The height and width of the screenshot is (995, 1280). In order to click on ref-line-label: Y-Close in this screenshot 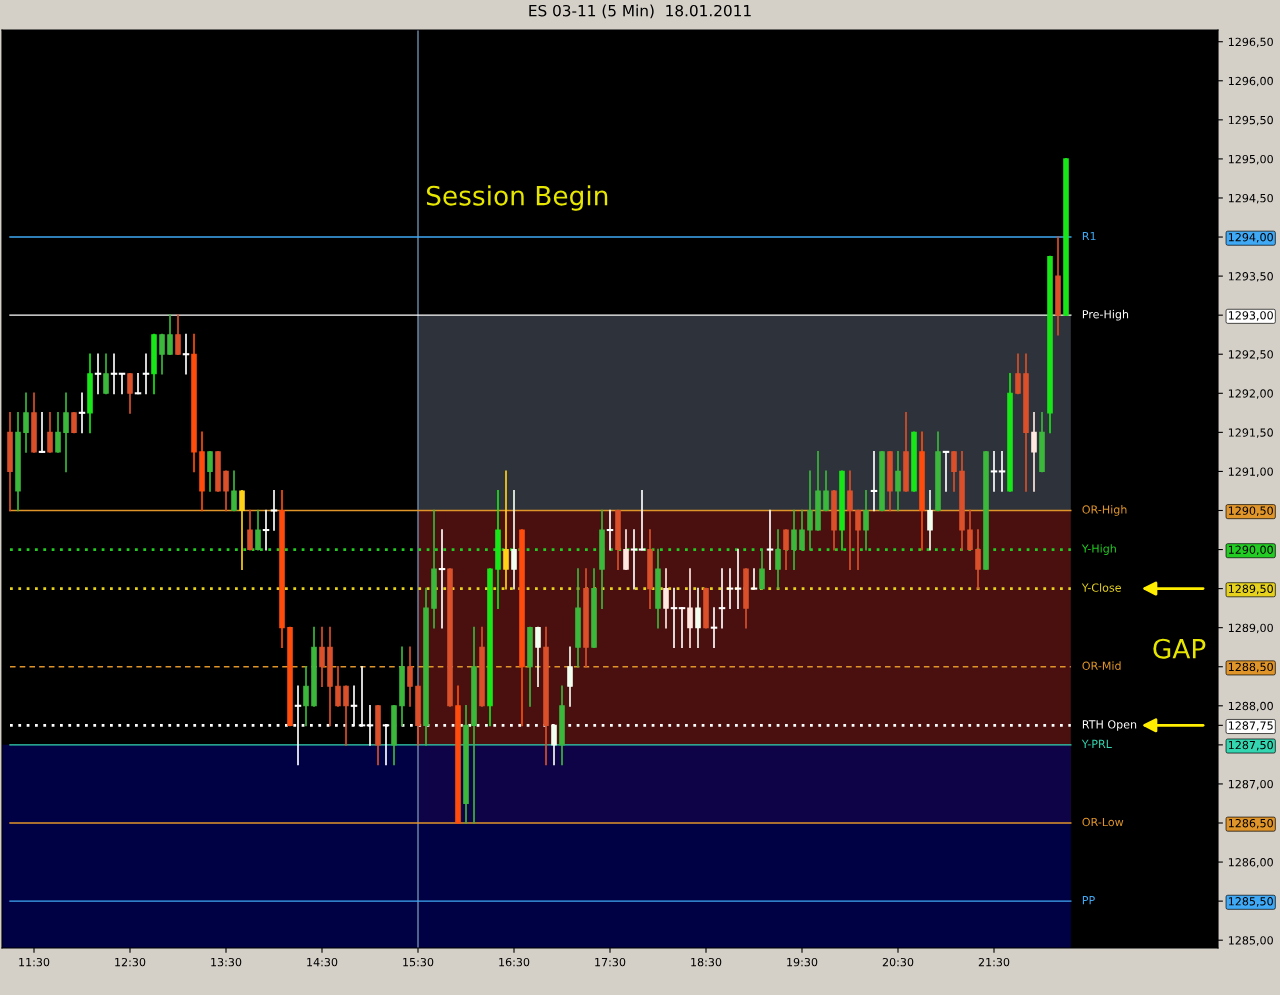, I will do `click(1101, 587)`.